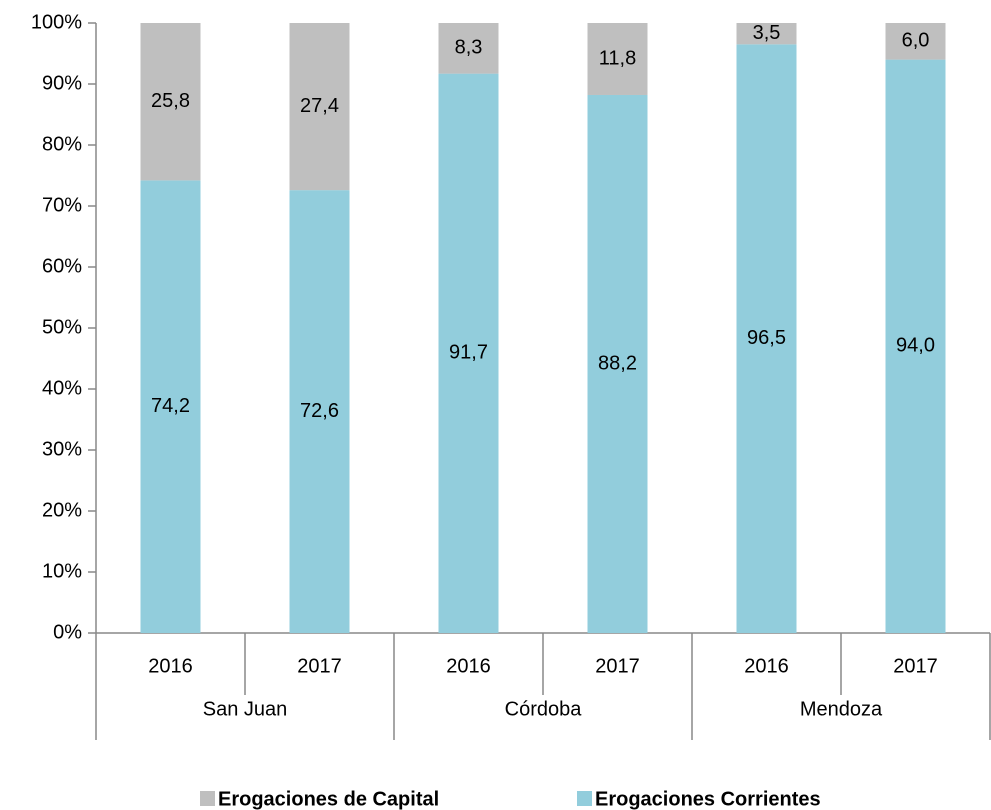 The image size is (991, 810). Describe the element at coordinates (62, 571) in the screenshot. I see `y-tick-label: 10%` at that location.